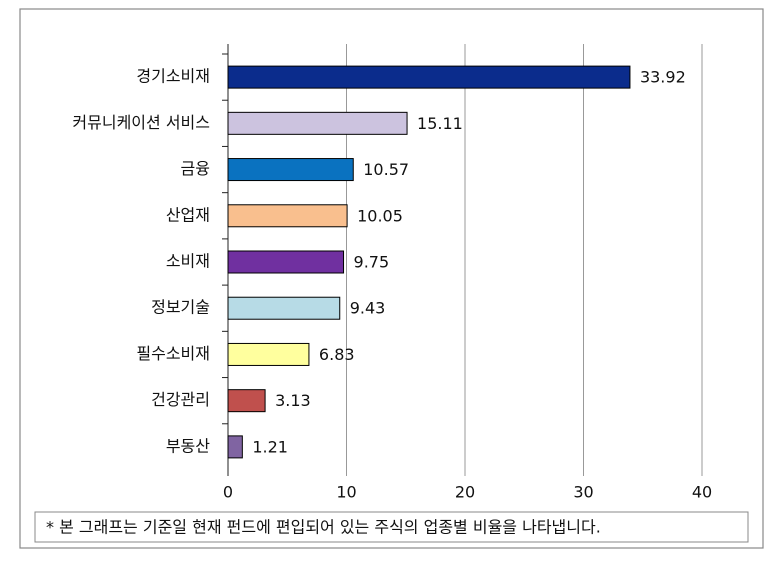  What do you see at coordinates (465, 492) in the screenshot?
I see `x-tick-label: 20` at bounding box center [465, 492].